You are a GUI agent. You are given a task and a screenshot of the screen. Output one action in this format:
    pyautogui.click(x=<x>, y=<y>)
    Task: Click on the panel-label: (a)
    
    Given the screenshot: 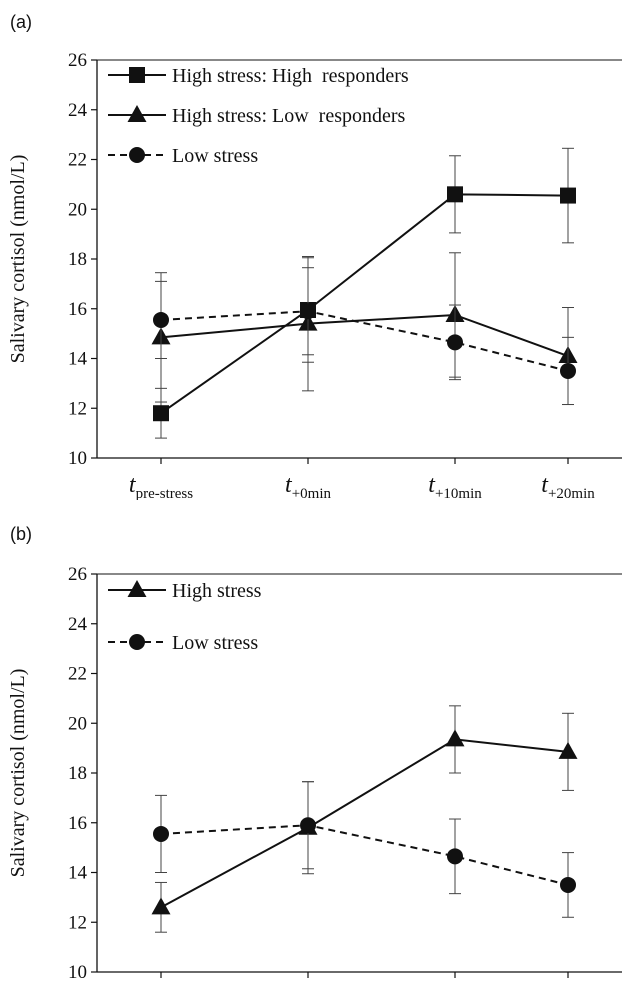 What is the action you would take?
    pyautogui.click(x=21, y=22)
    